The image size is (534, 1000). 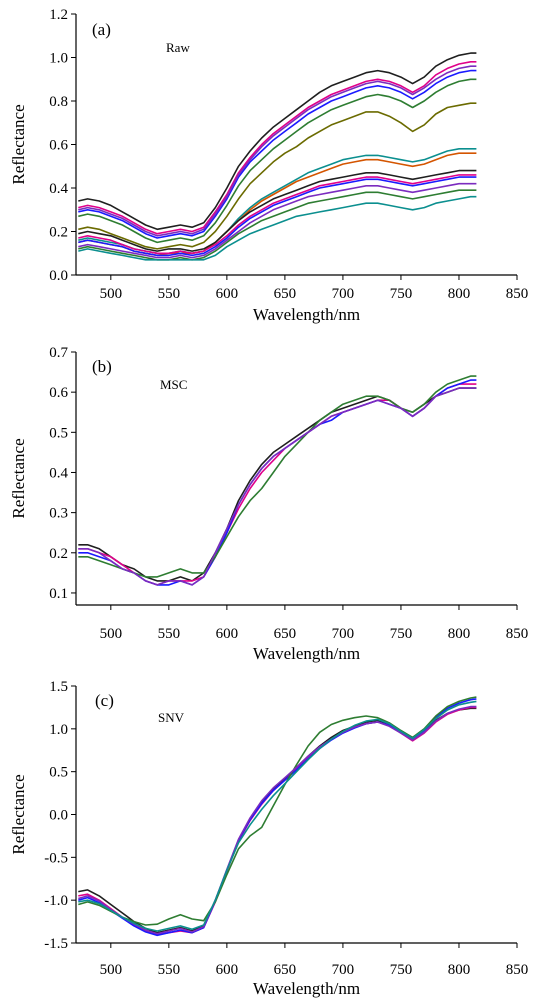 I want to click on y-tick-label: 0.7, so click(x=58, y=353).